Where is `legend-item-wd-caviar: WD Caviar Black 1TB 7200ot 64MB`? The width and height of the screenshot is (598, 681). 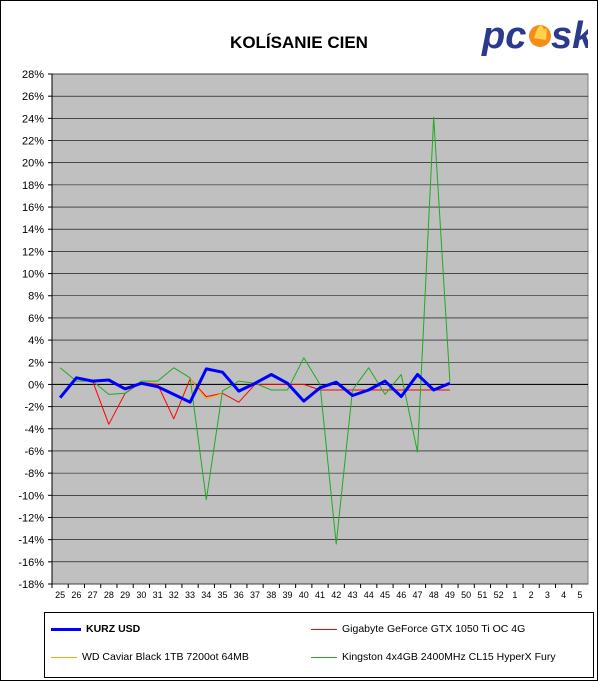 legend-item-wd-caviar: WD Caviar Black 1TB 7200ot 64MB is located at coordinates (150, 657).